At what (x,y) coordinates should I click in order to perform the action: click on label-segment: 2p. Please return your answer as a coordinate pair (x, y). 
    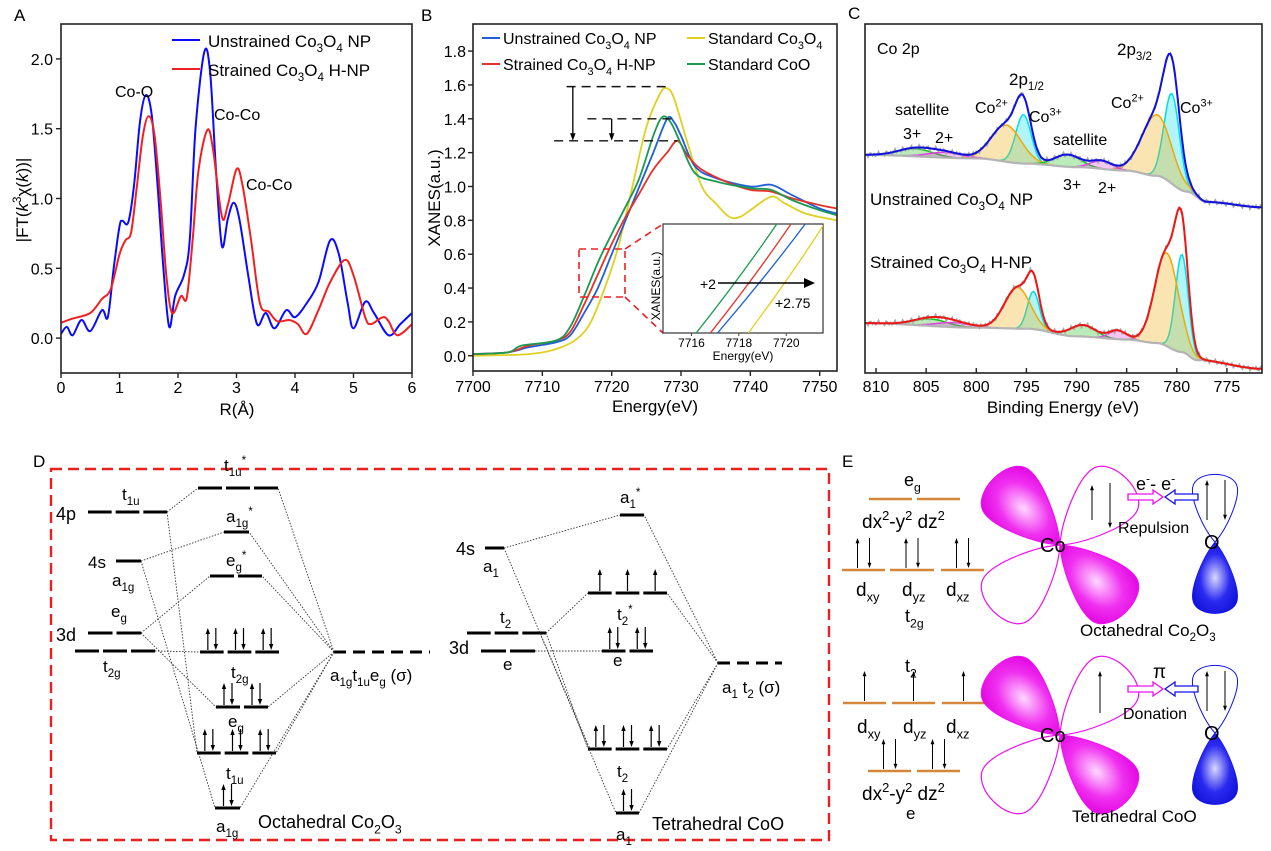
    Looking at the image, I should click on (1126, 49).